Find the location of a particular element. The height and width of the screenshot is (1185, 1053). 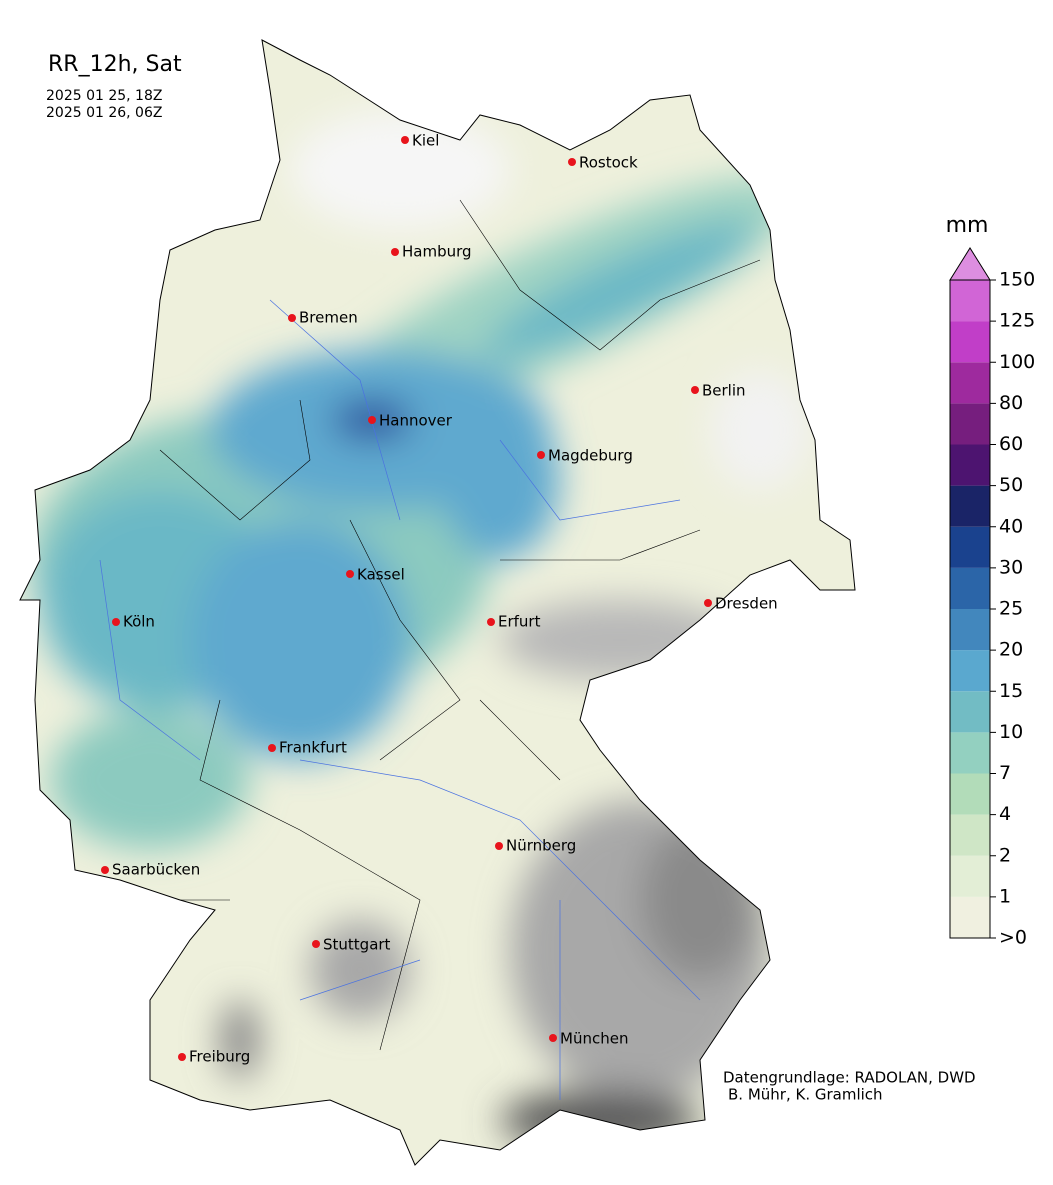

city-label: Köln is located at coordinates (139, 622).